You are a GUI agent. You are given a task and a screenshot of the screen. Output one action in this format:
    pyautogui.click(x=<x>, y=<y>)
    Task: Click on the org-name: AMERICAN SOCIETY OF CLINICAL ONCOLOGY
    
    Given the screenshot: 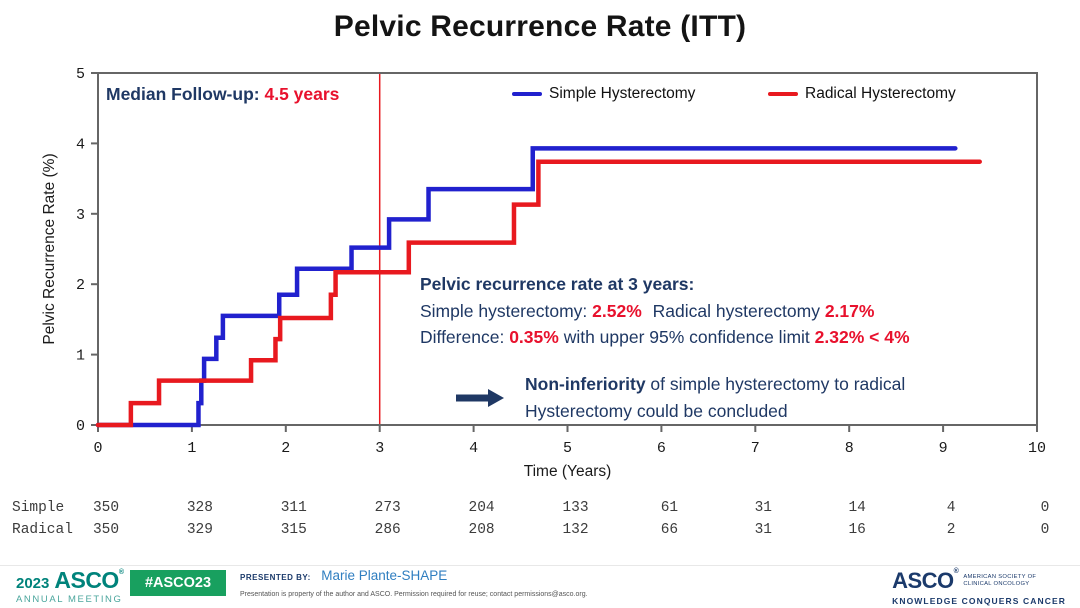 What is the action you would take?
    pyautogui.click(x=1000, y=580)
    